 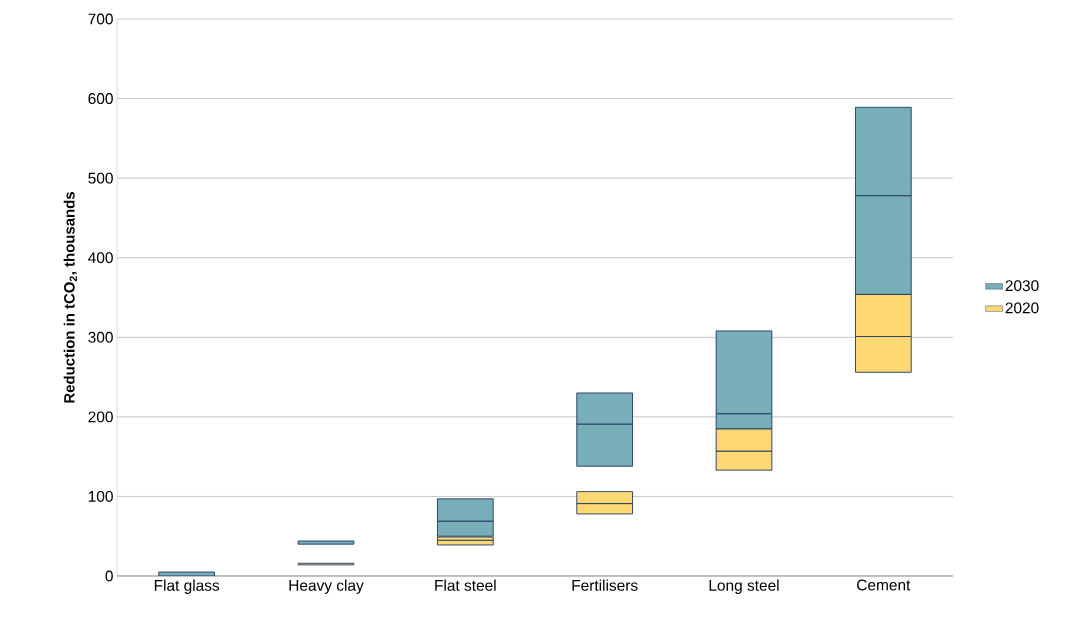 I want to click on legend-label: 2030, so click(x=1022, y=286).